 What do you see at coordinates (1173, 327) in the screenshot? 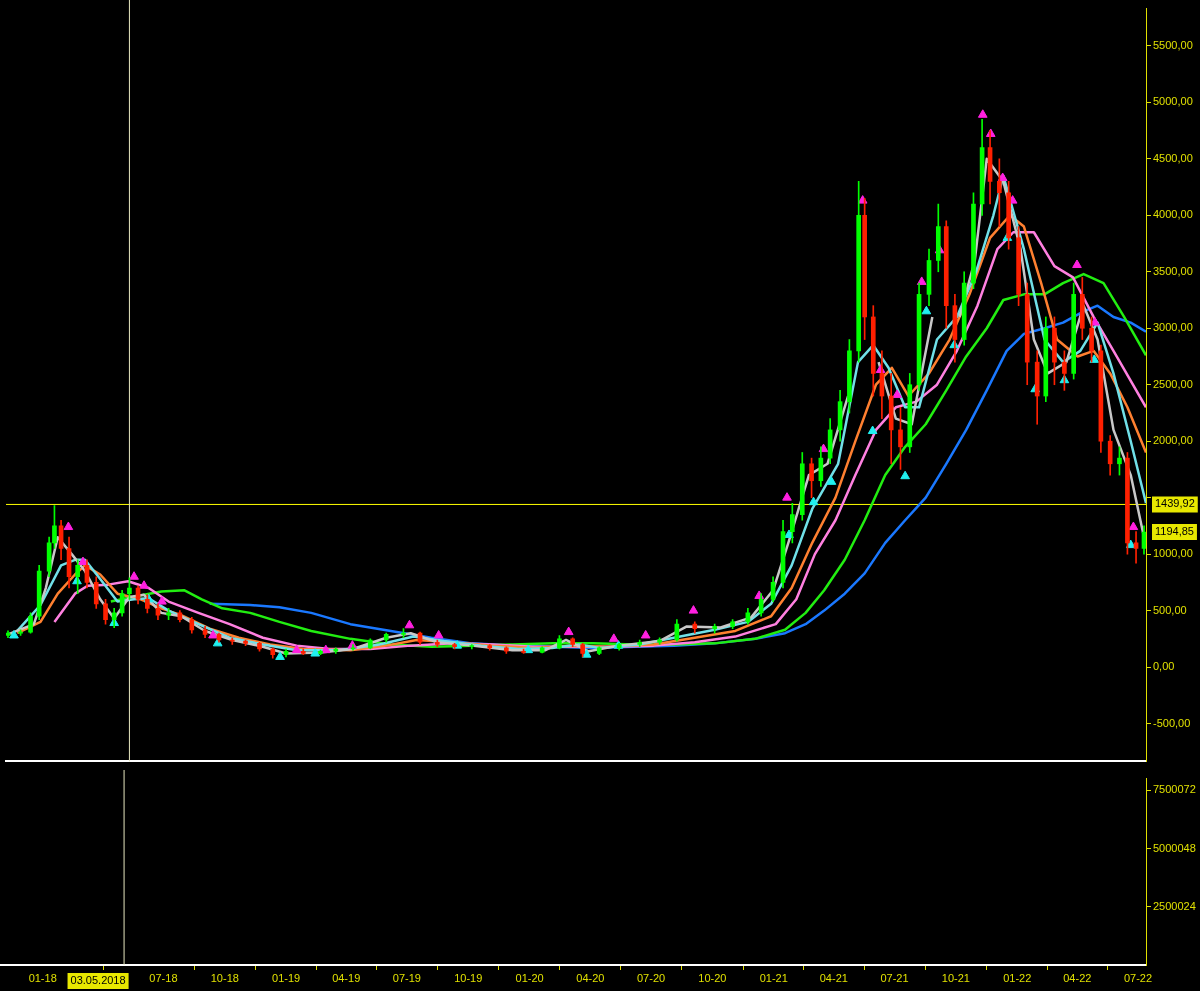
I see `y-tick-label: 3000,00` at bounding box center [1173, 327].